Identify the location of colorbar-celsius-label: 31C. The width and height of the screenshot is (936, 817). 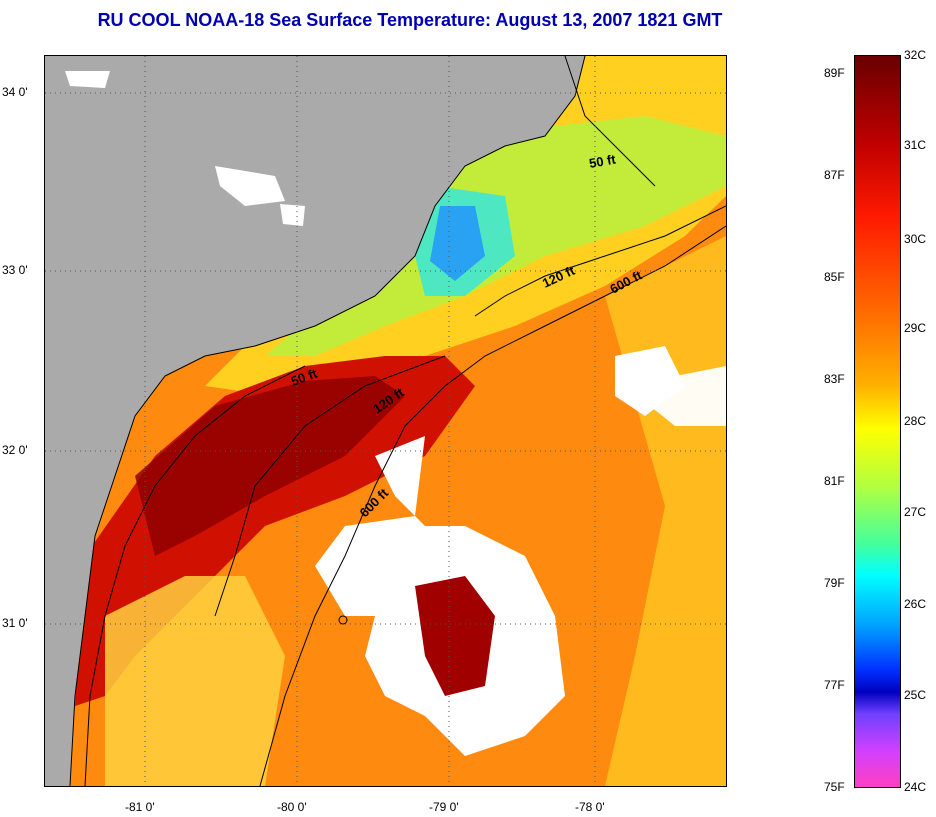
(915, 145).